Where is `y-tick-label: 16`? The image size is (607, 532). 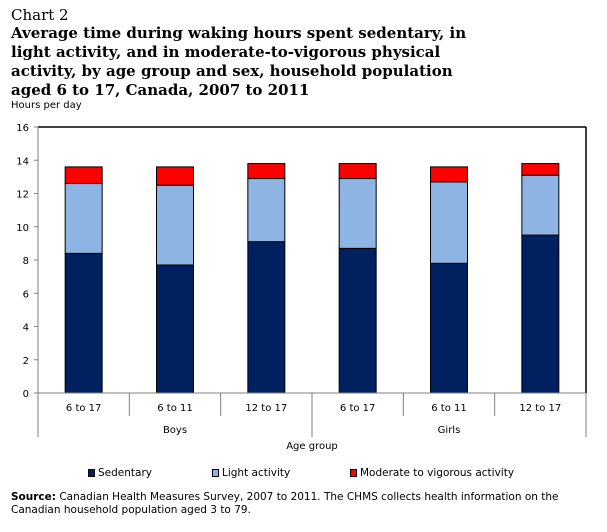
y-tick-label: 16 is located at coordinates (22, 128).